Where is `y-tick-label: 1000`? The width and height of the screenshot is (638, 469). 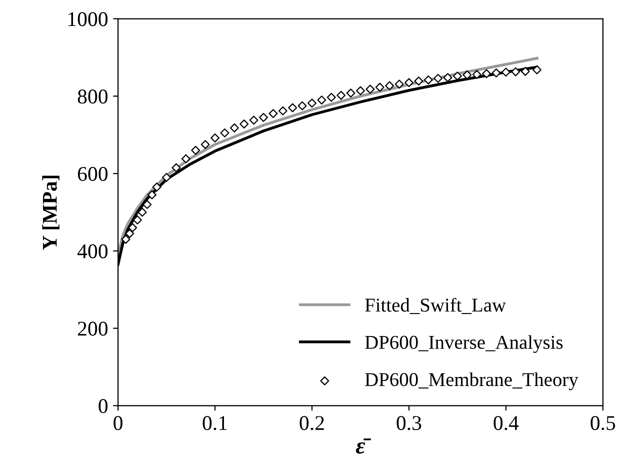
y-tick-label: 1000 is located at coordinates (88, 19).